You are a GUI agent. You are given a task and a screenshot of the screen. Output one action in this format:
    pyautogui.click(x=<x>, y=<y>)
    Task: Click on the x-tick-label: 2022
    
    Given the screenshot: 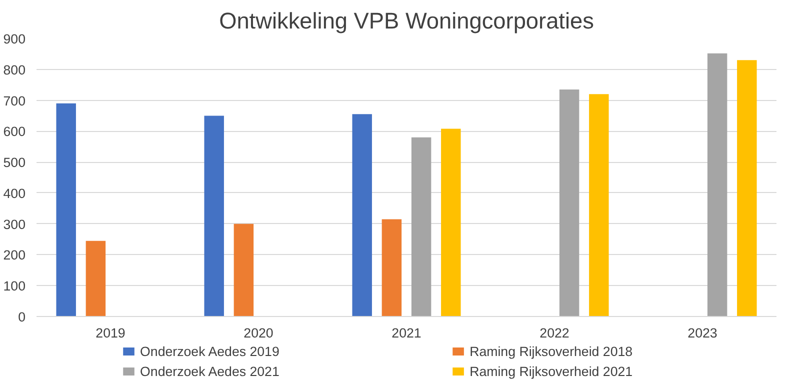 What is the action you would take?
    pyautogui.click(x=555, y=333)
    